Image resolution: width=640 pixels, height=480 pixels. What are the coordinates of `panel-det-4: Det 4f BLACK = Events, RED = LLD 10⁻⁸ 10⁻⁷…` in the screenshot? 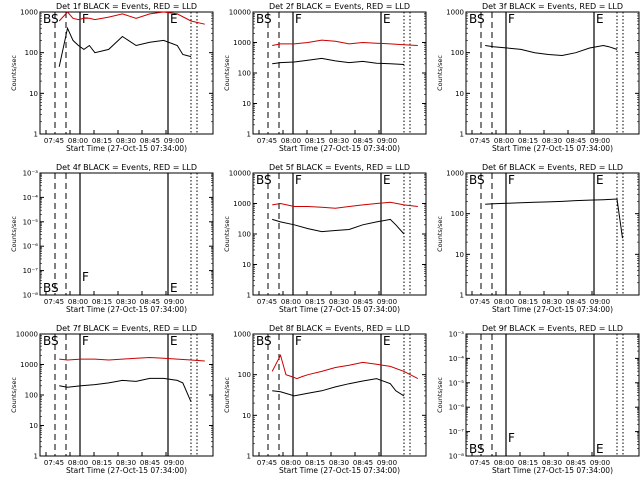 It's located at (112, 238).